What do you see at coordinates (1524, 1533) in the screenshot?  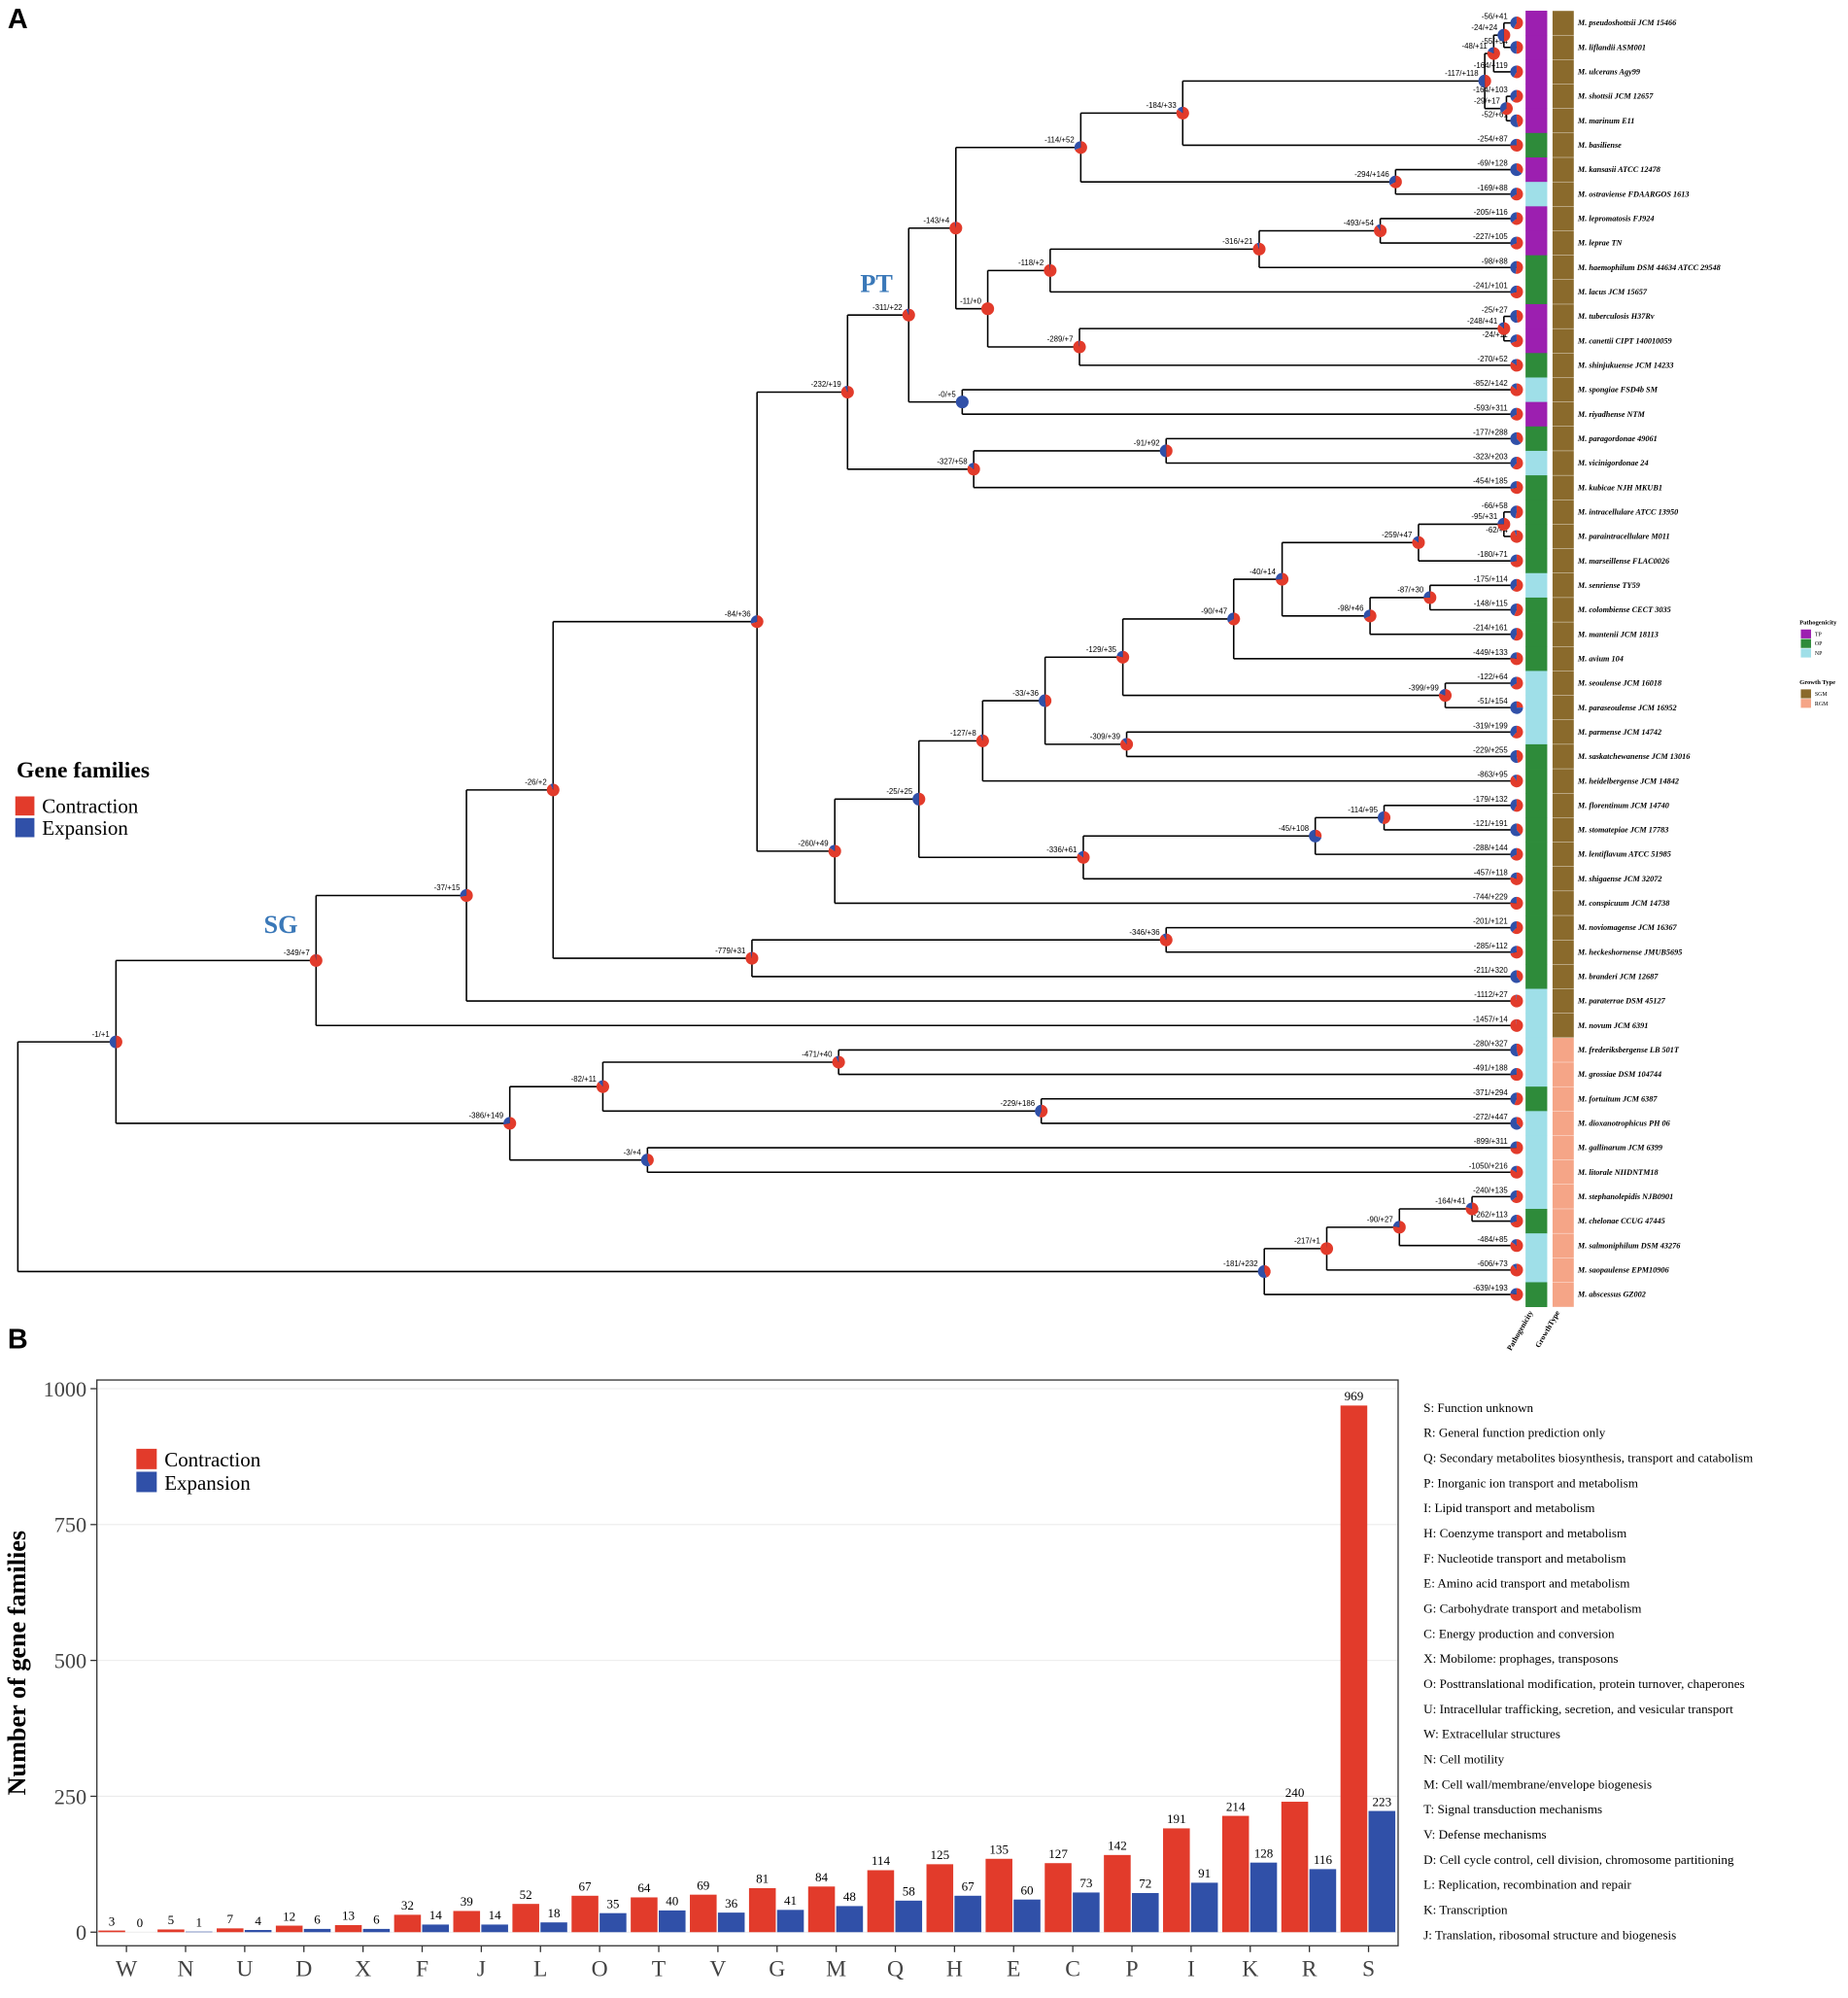 I see `category-description: H: Coenzyme transport and metabolism` at bounding box center [1524, 1533].